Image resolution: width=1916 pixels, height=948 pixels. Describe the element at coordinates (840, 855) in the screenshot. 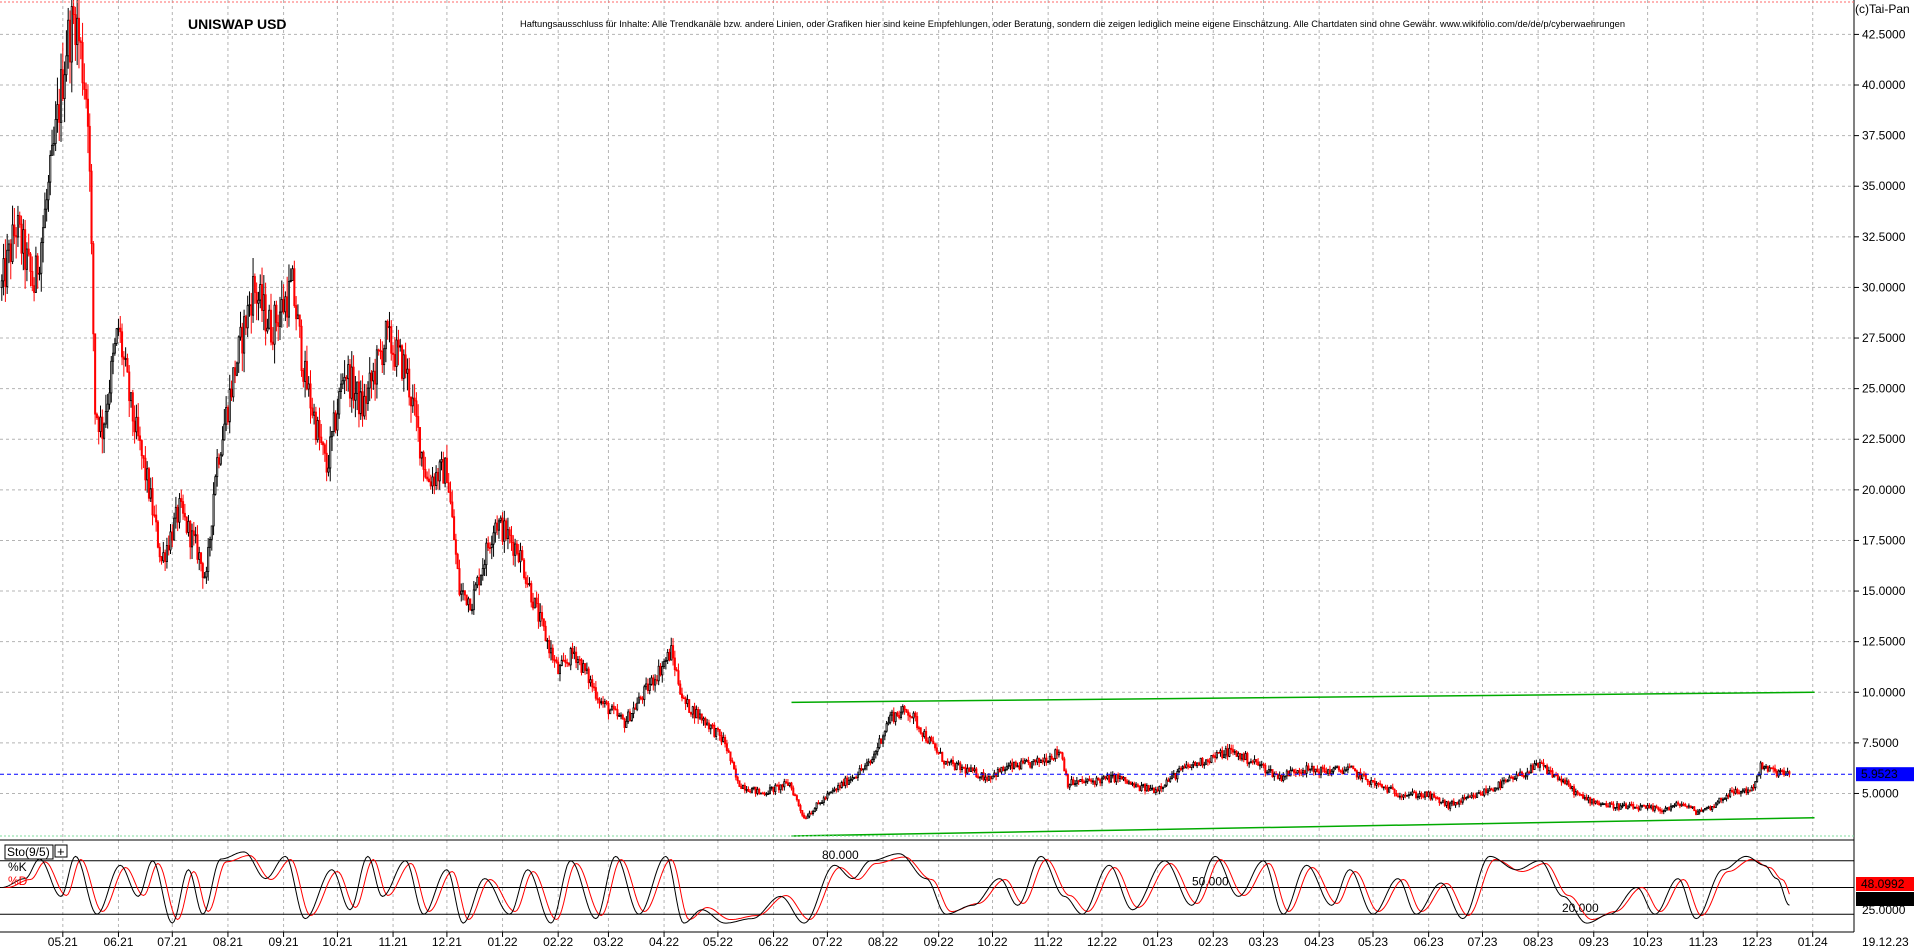

I see `stoch-ref-label-80: 80.000` at that location.